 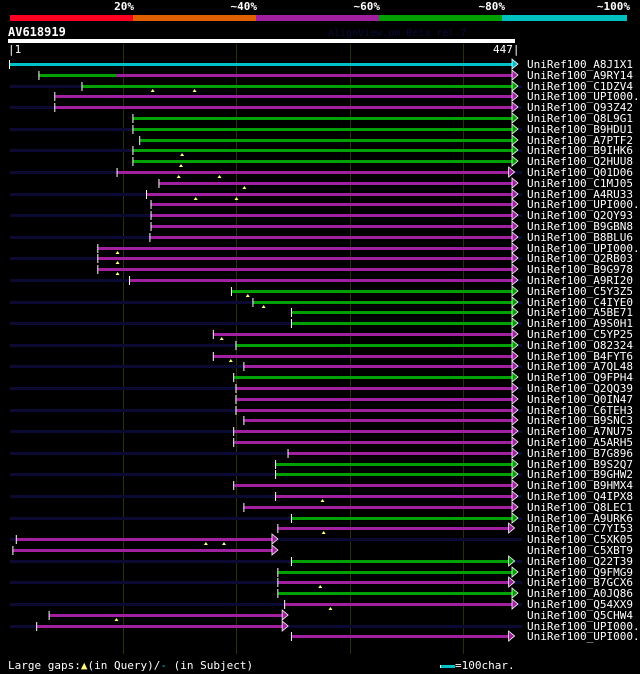 What do you see at coordinates (580, 75) in the screenshot?
I see `hit-label: UniRef100_A9RY14` at bounding box center [580, 75].